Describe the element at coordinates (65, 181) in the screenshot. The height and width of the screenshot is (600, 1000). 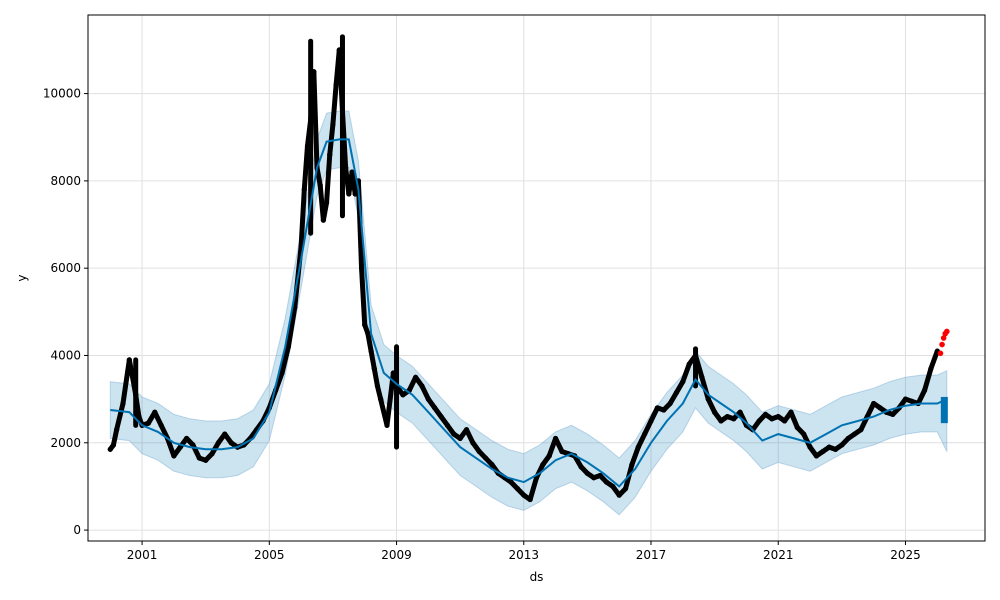
I see `y-tick-label: 8000` at that location.